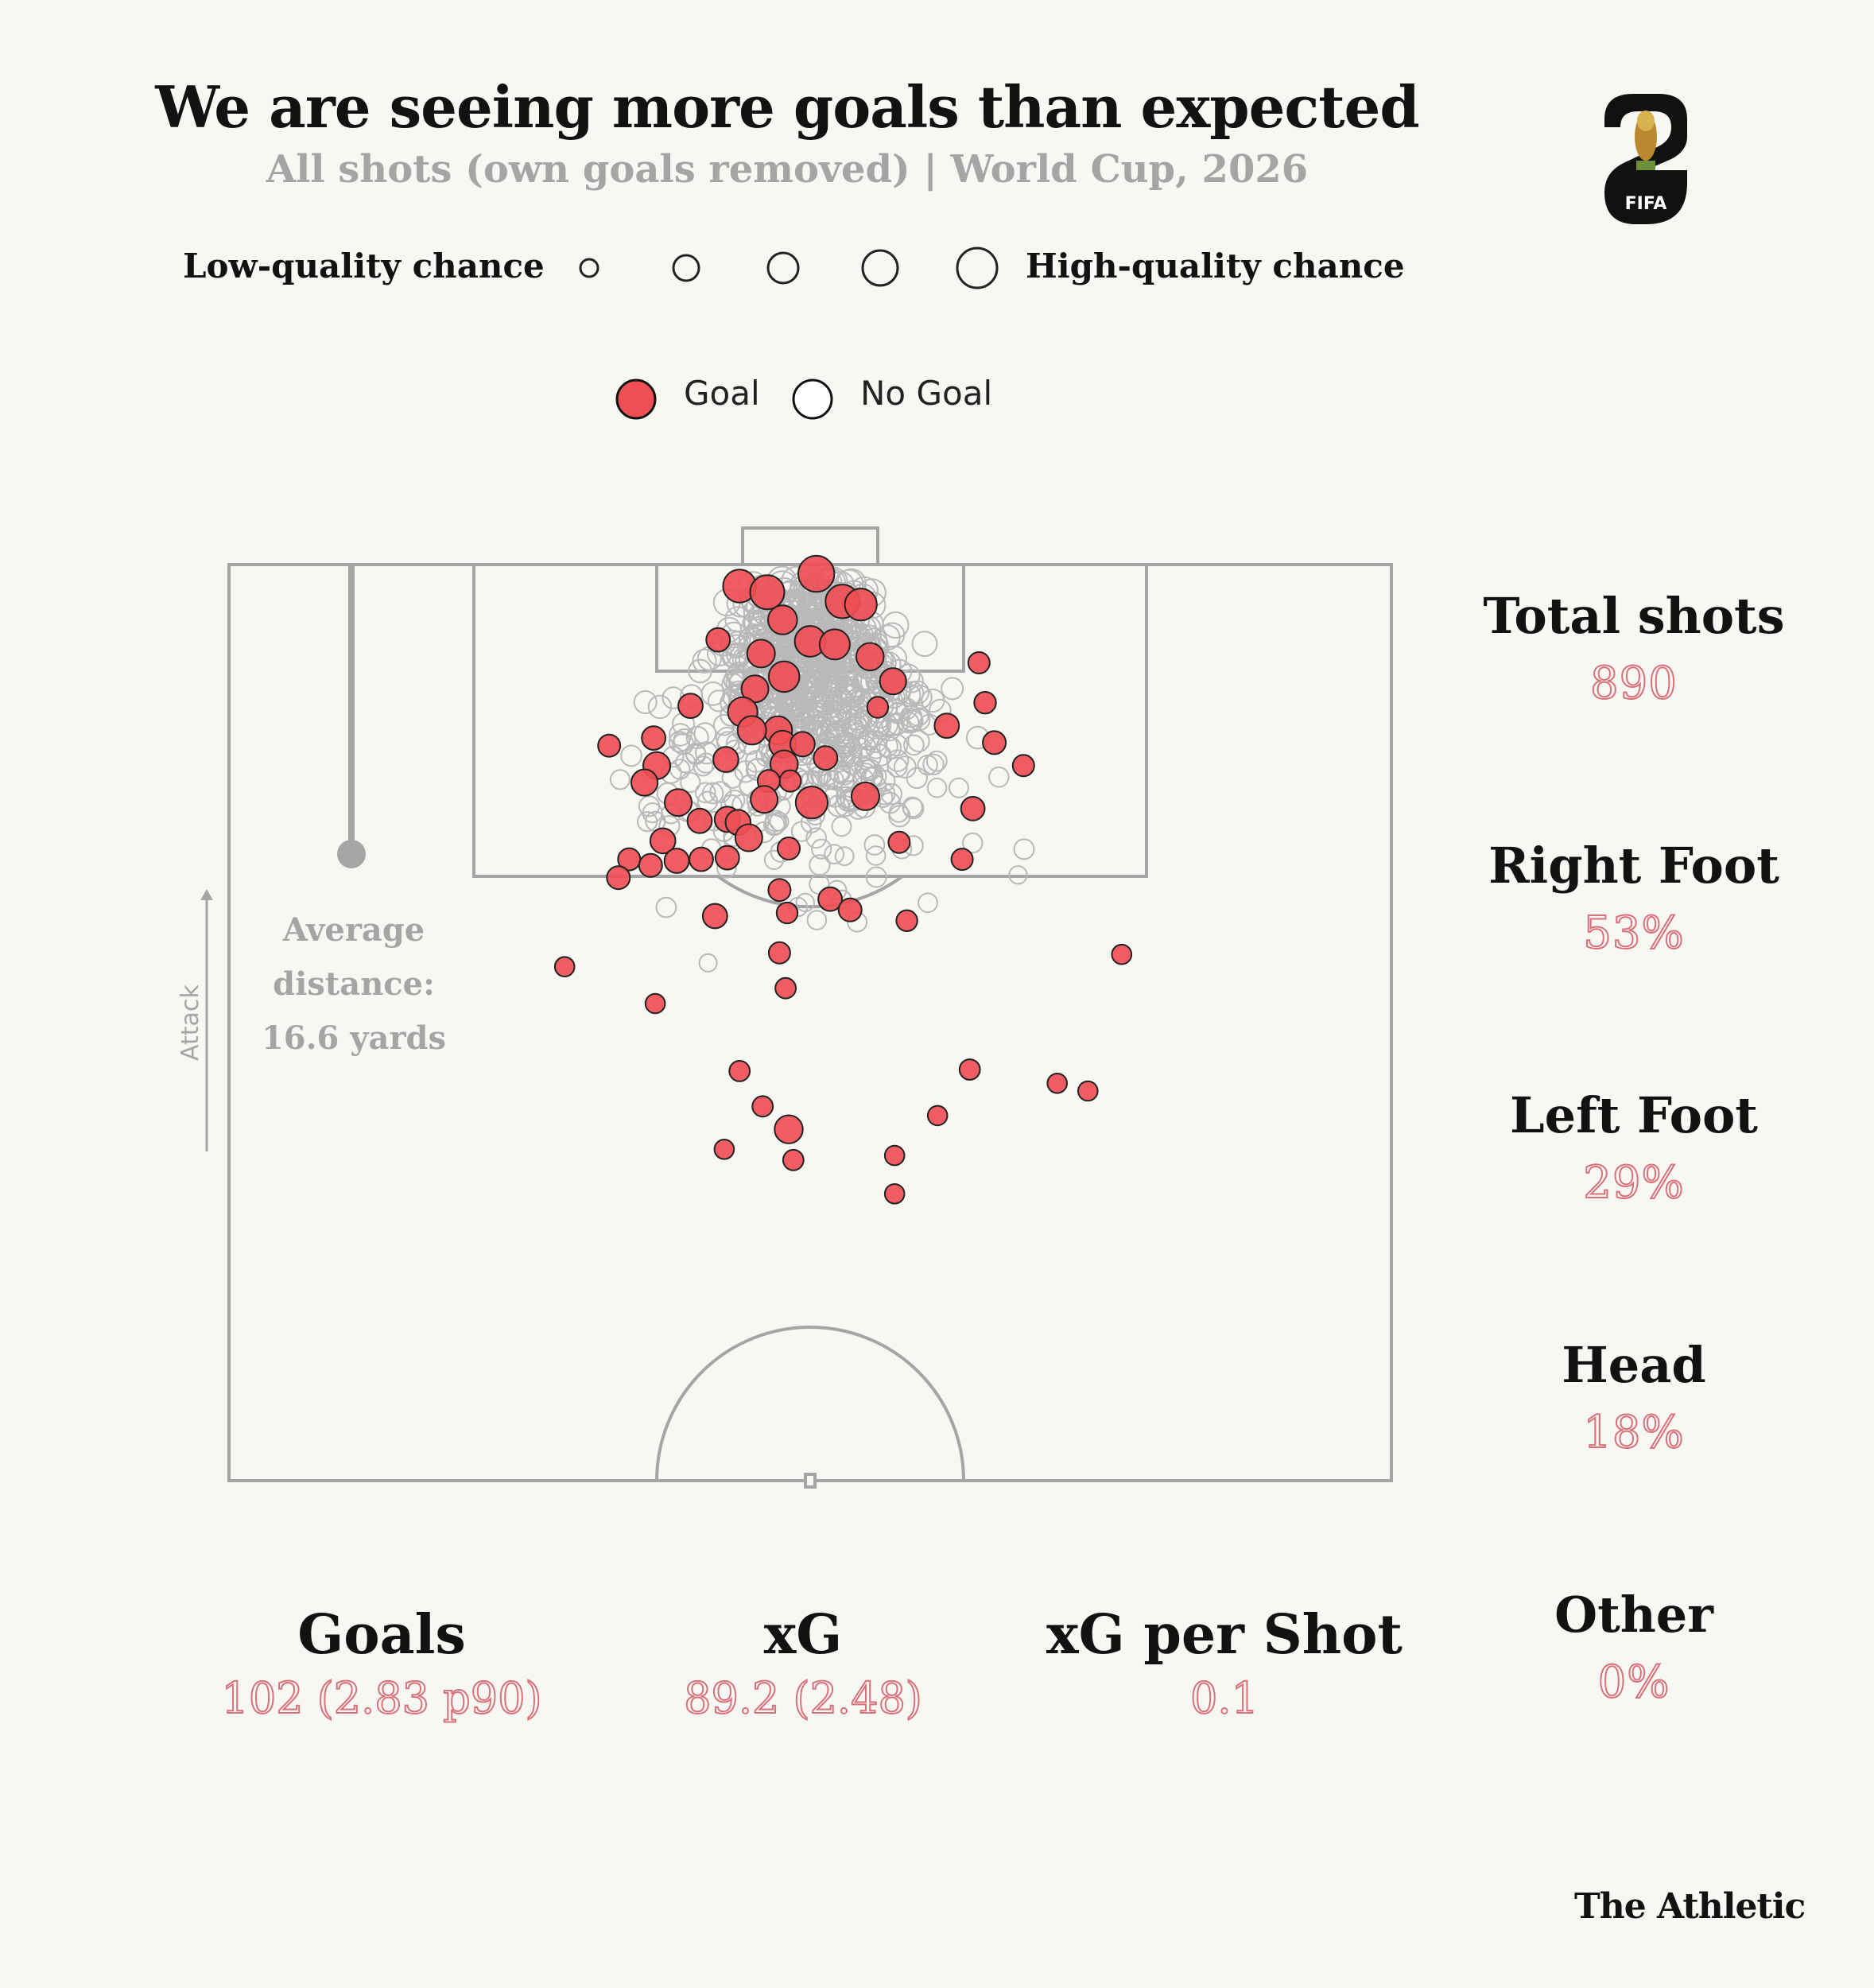 The image size is (1874, 1988). What do you see at coordinates (364, 266) in the screenshot?
I see `low-quality-label: Low-quality chance` at bounding box center [364, 266].